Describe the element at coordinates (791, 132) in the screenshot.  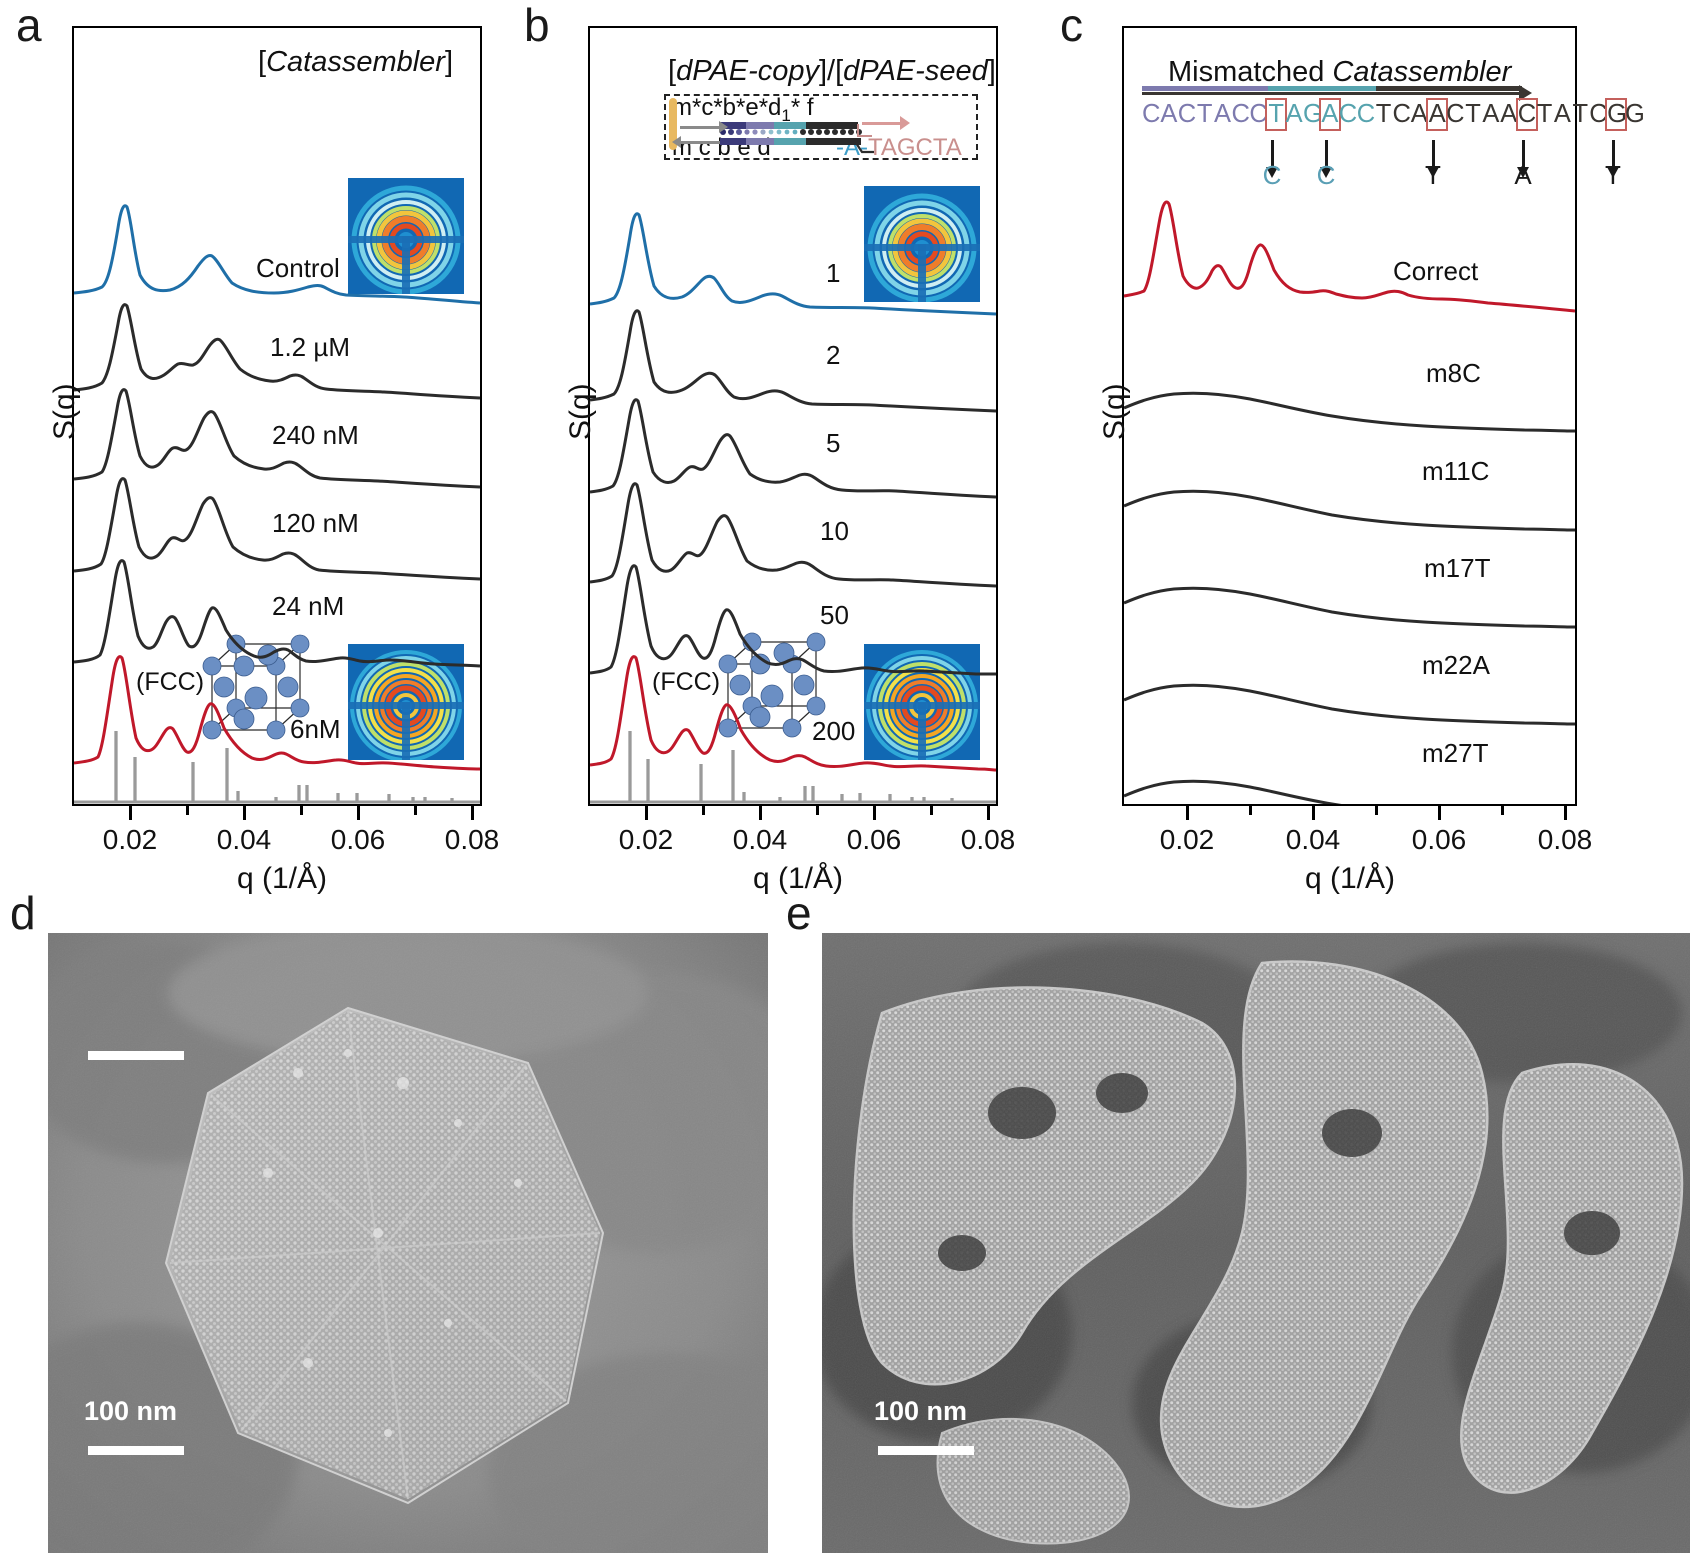
I see `basepair-dots-icon` at that location.